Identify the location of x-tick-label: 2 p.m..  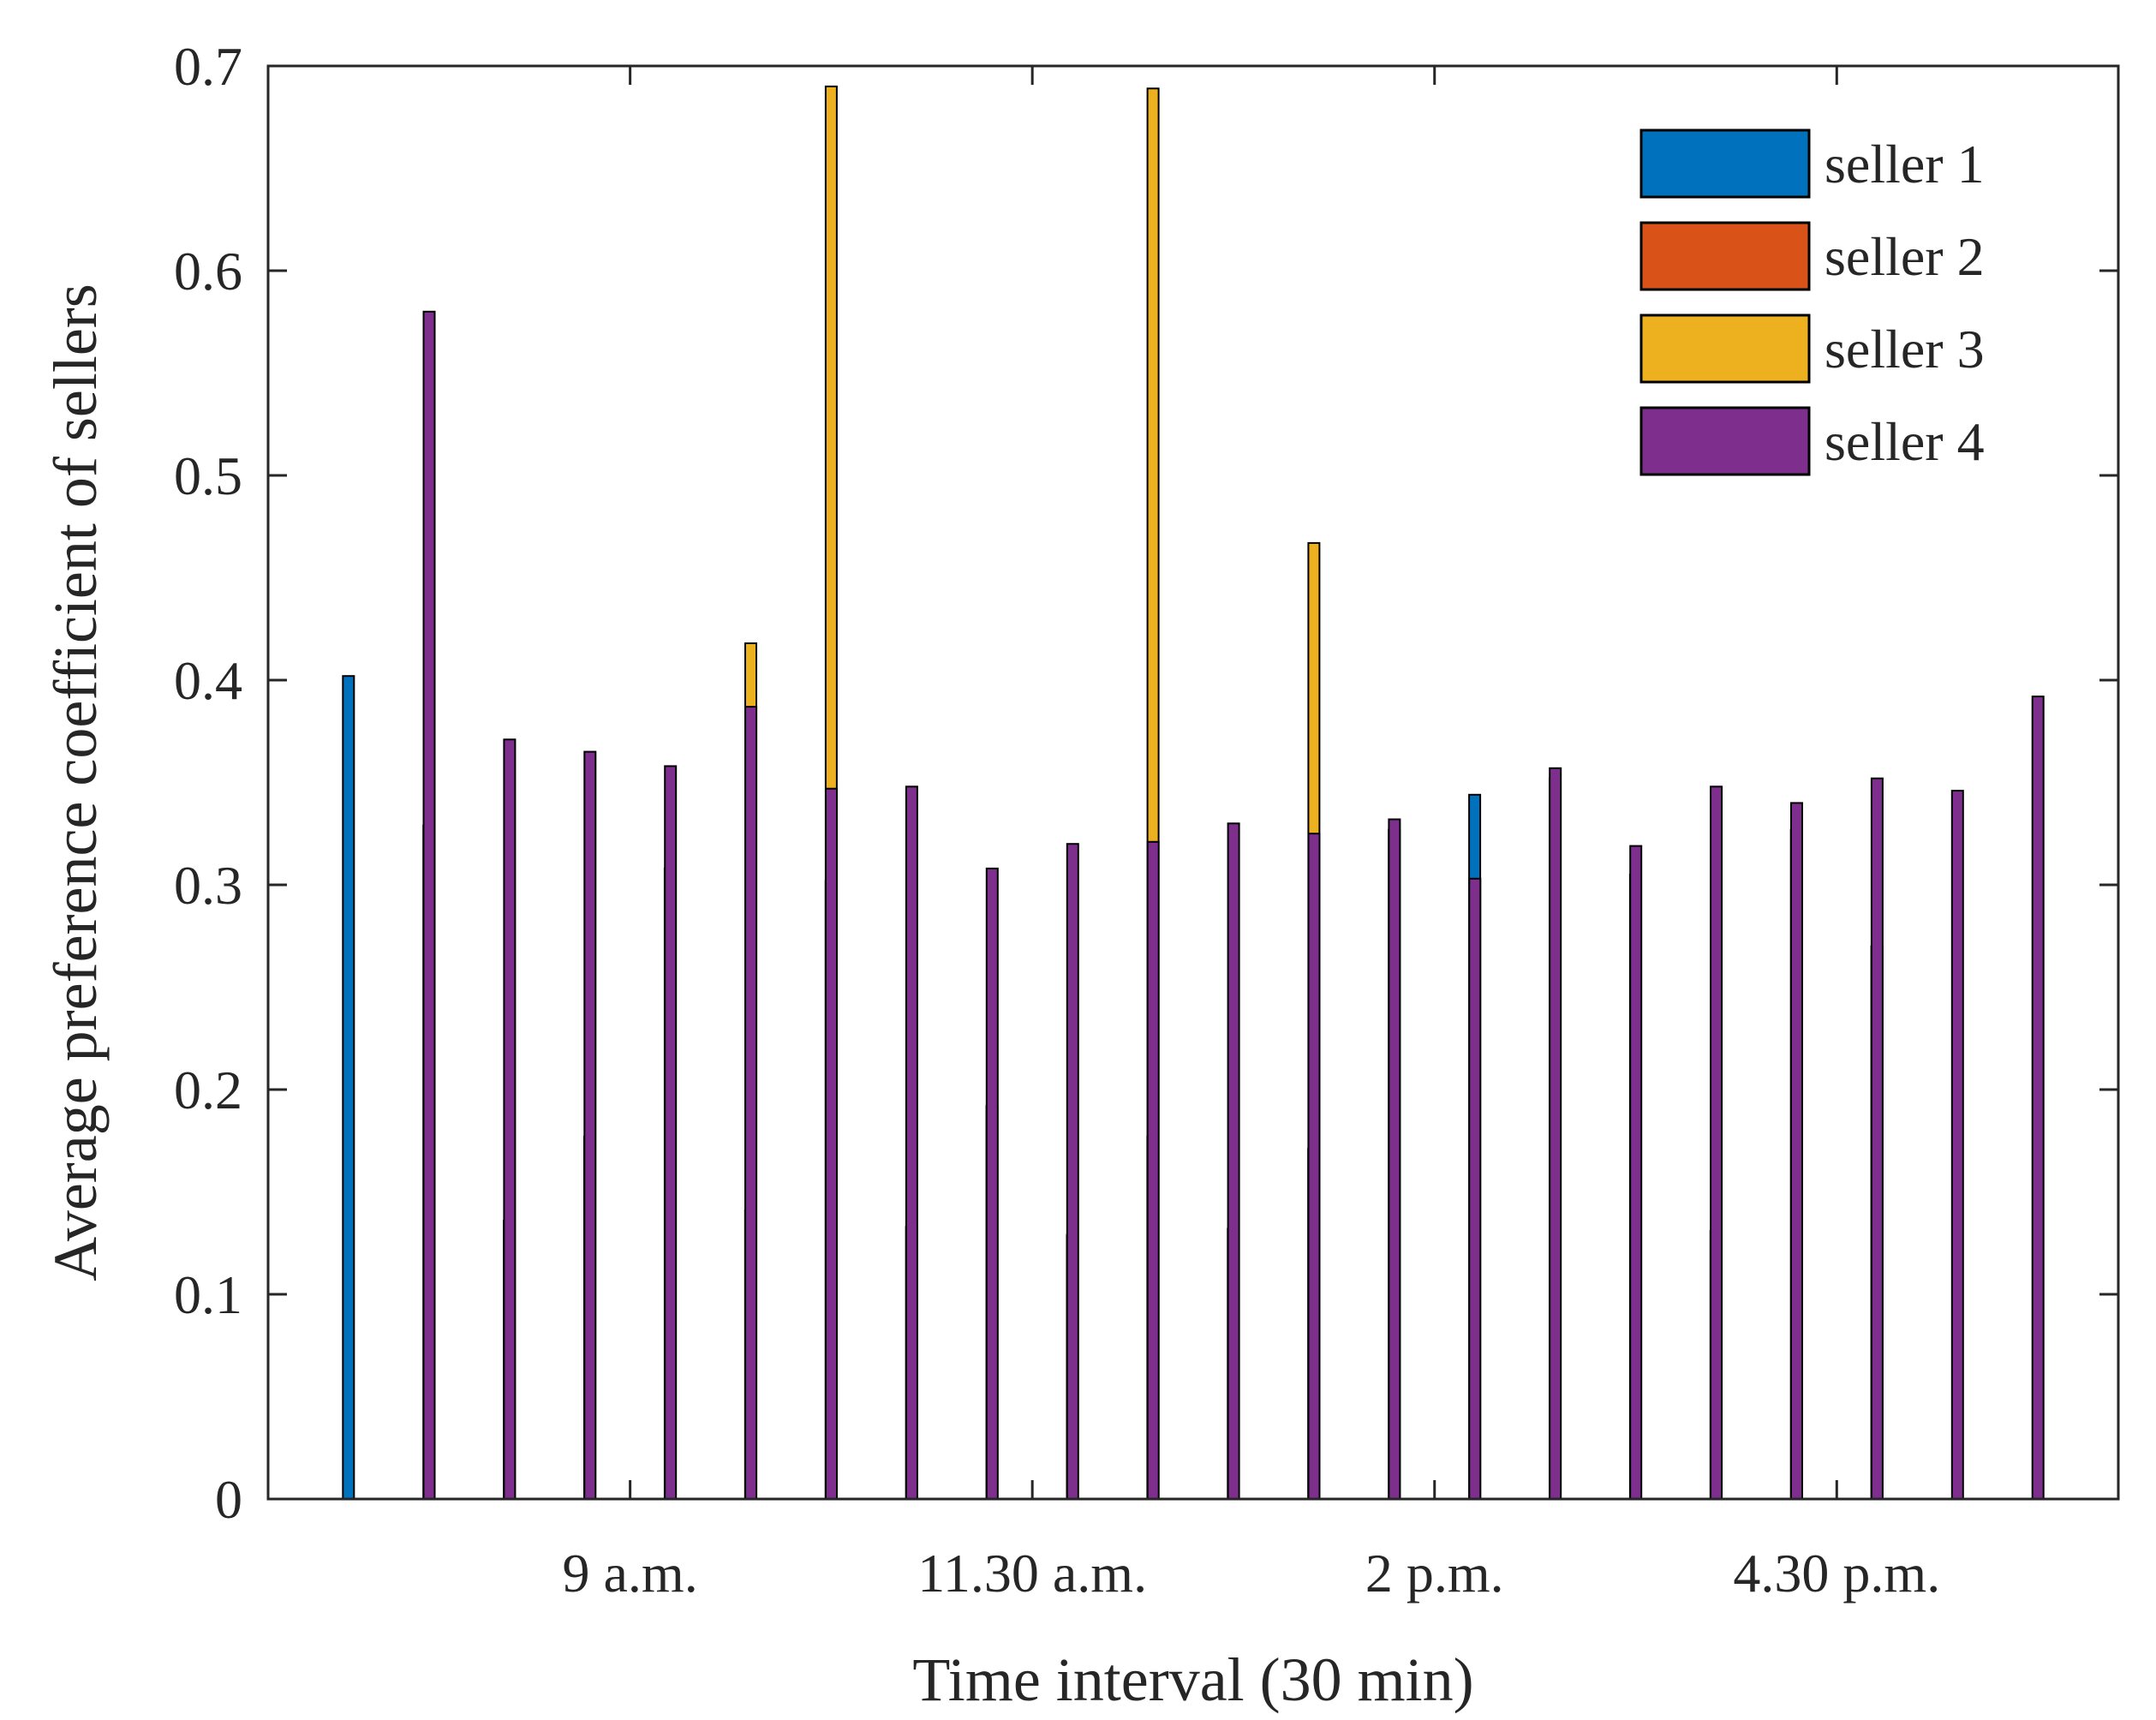
(1434, 1573).